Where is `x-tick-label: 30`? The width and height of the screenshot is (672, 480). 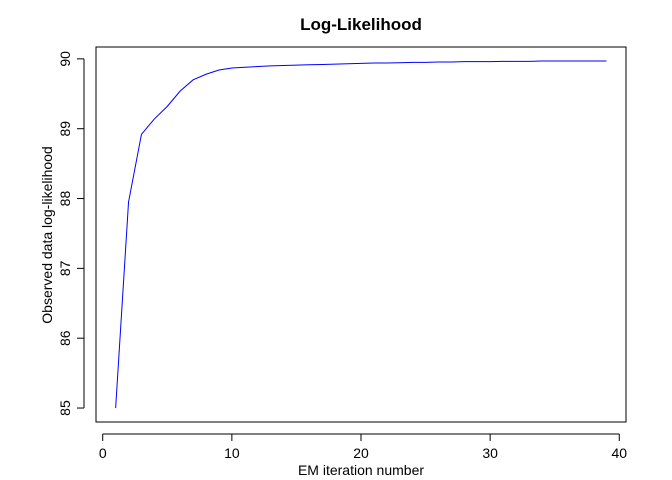
x-tick-label: 30 is located at coordinates (490, 453).